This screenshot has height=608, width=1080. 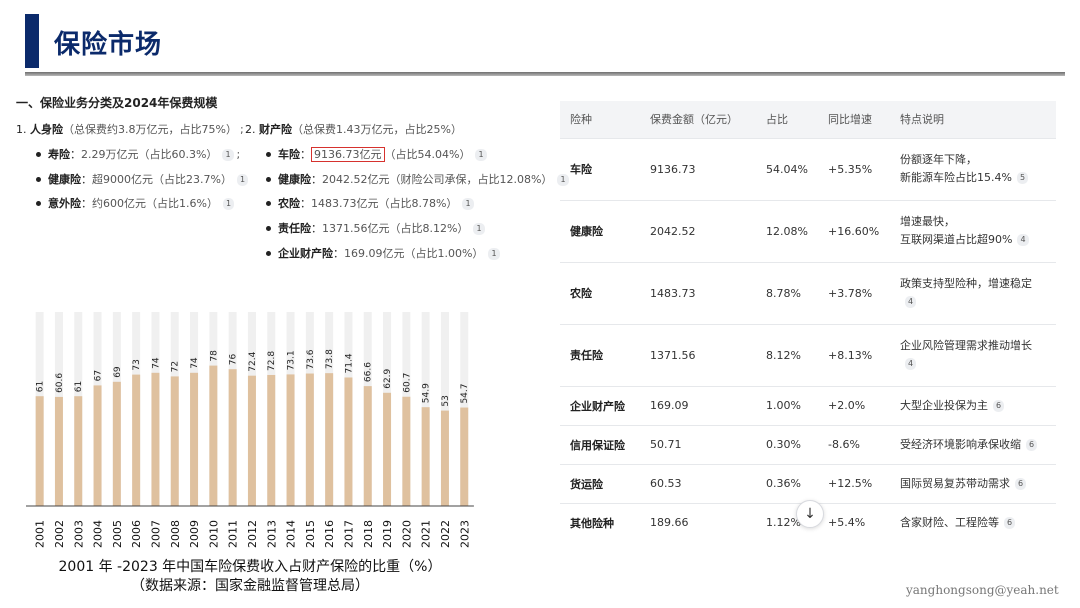 I want to click on table-header-row: 险种 保费金额（亿元） 占比 同比增速 特点说明, so click(x=808, y=119).